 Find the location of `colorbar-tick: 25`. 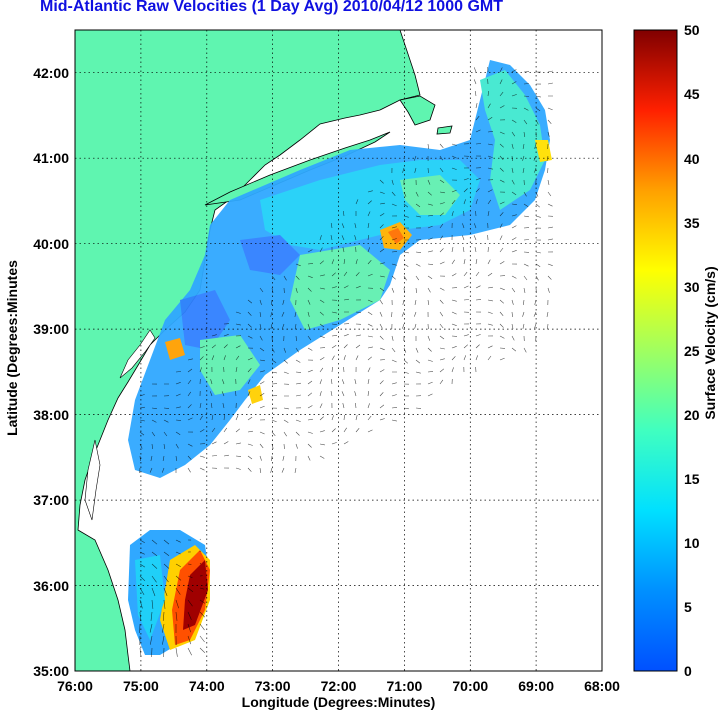

colorbar-tick: 25 is located at coordinates (692, 351).